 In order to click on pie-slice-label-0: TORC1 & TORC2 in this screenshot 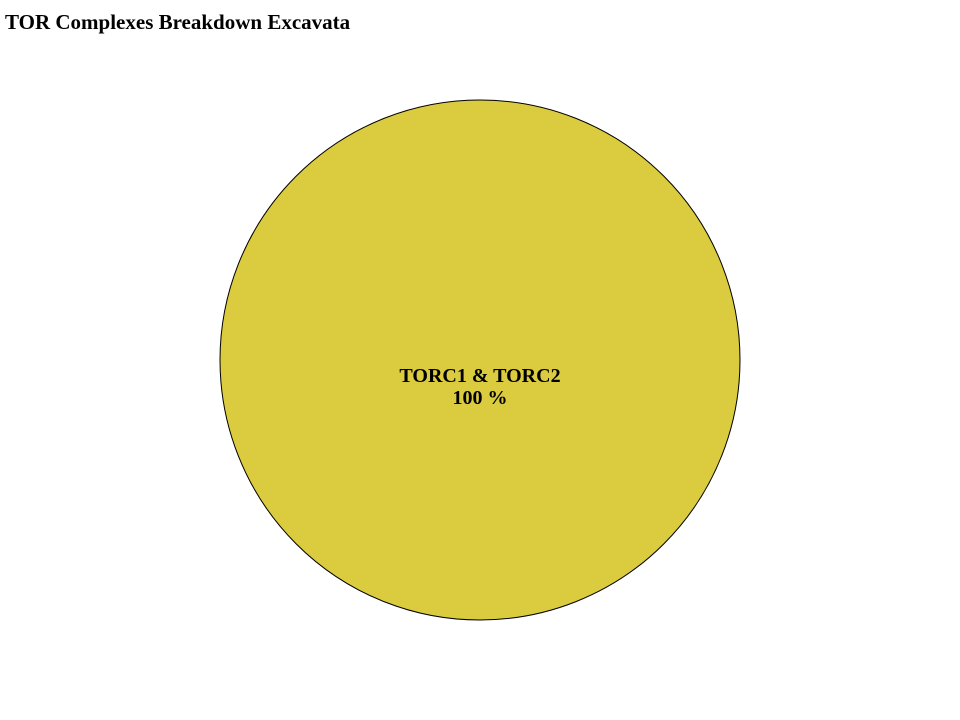, I will do `click(479, 376)`.